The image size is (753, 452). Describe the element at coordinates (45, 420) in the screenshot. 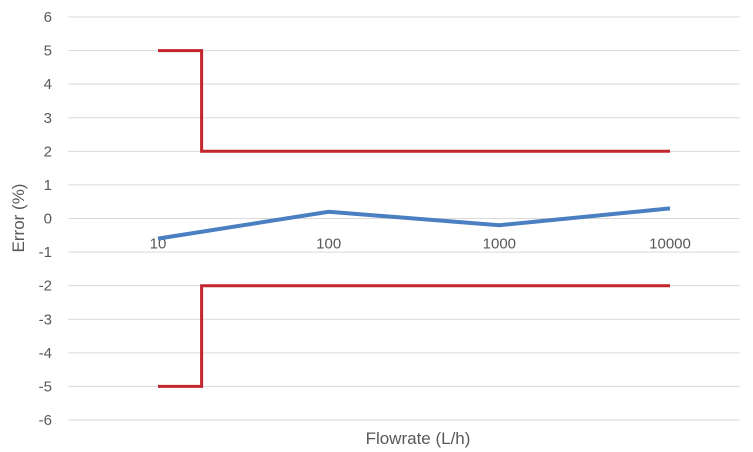

I see `y-tick-label: -6` at that location.